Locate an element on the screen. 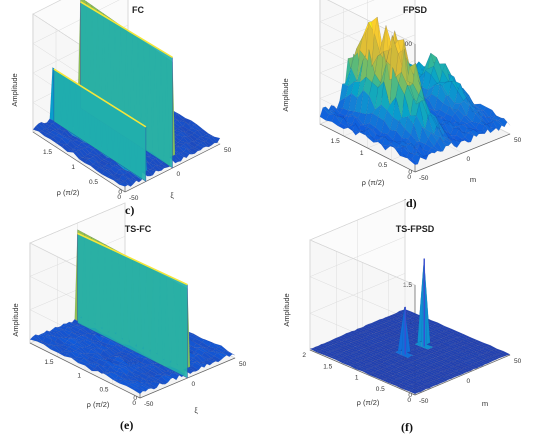 This screenshot has height=440, width=550. panel-caption: (d) is located at coordinates (409, 203).